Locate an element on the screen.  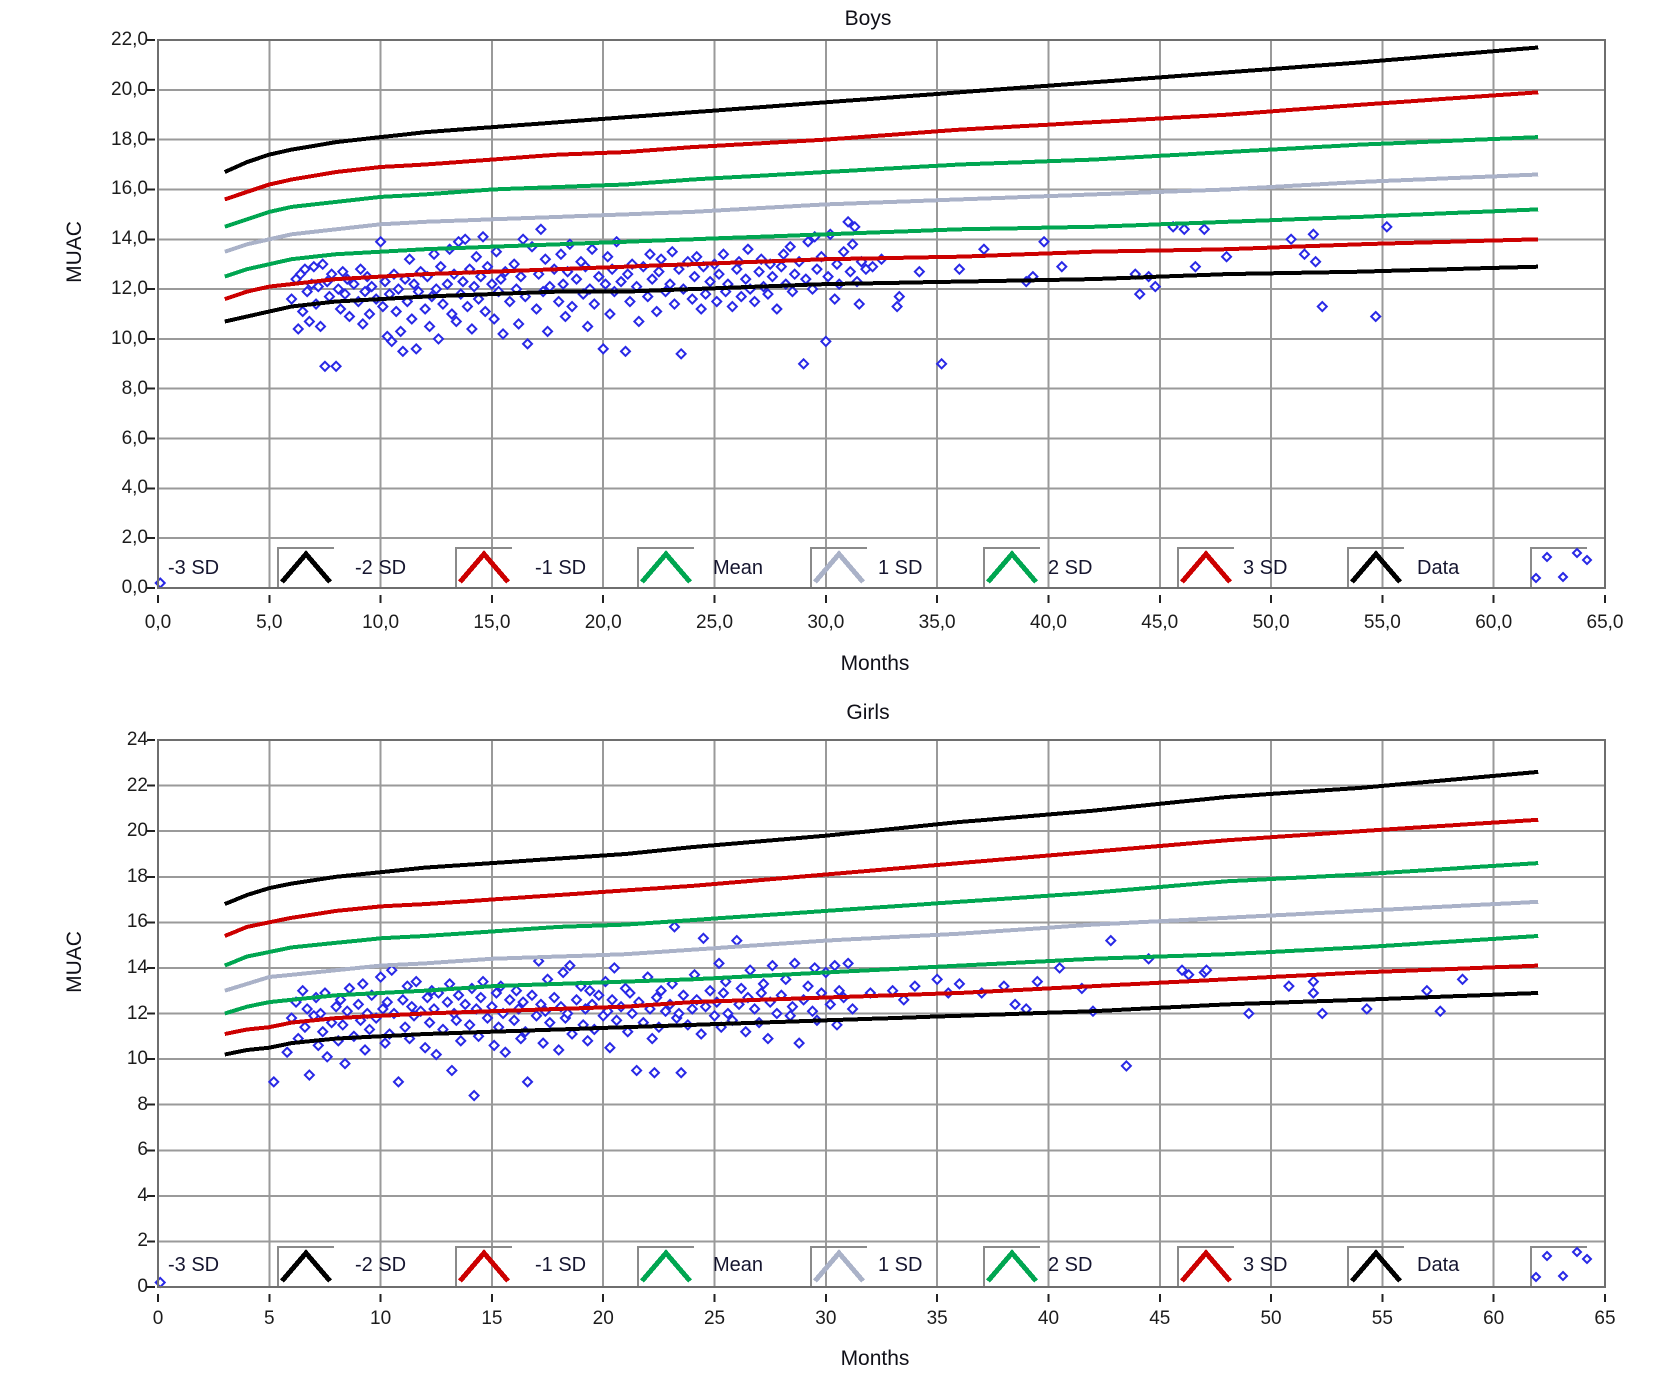
curve-1-sd is located at coordinates (881, 914).